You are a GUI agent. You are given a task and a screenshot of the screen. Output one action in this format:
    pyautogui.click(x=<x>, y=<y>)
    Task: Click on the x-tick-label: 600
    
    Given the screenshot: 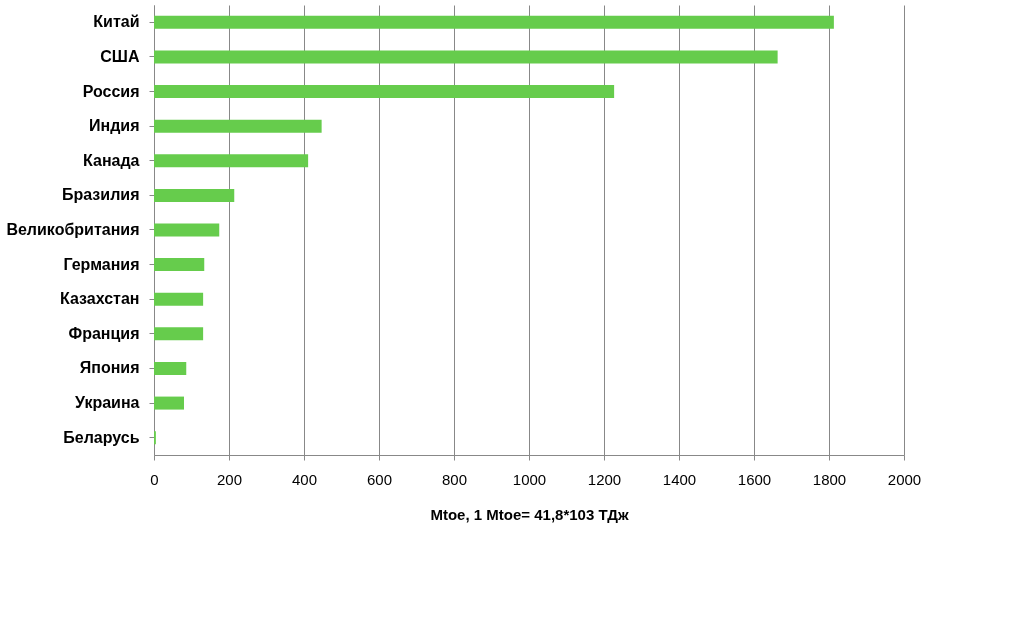 What is the action you would take?
    pyautogui.click(x=379, y=479)
    